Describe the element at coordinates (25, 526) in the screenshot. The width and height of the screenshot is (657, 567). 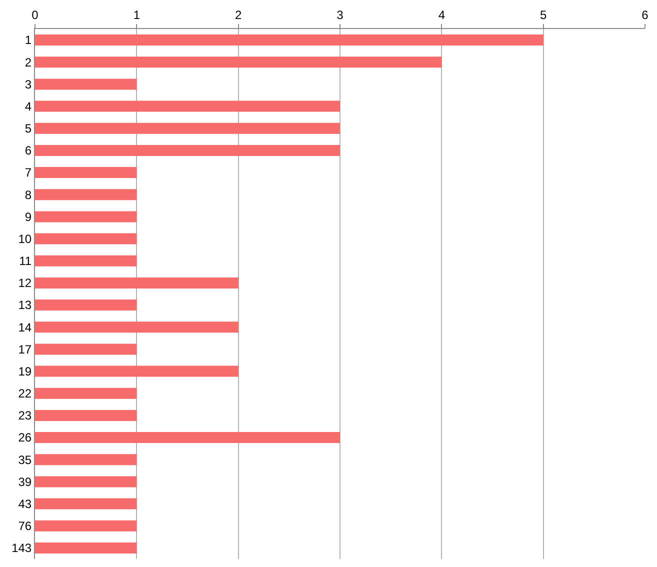
I see `y-tick-label: 76` at that location.